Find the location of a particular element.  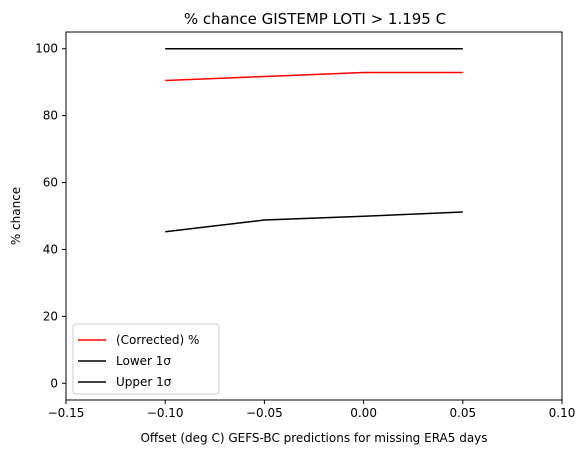

x-tick-label: 0.00 is located at coordinates (363, 413).